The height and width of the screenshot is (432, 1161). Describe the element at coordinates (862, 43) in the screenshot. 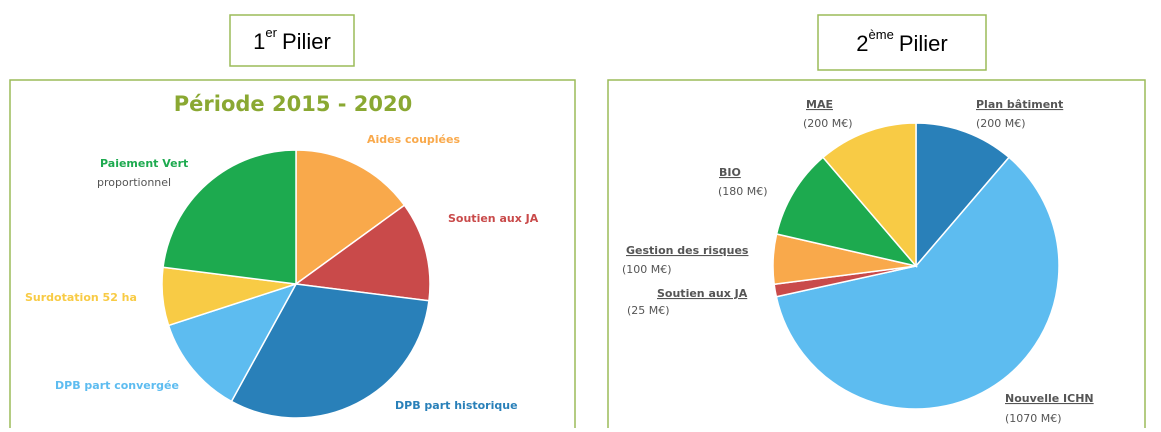

I see `heading-number: 2` at that location.